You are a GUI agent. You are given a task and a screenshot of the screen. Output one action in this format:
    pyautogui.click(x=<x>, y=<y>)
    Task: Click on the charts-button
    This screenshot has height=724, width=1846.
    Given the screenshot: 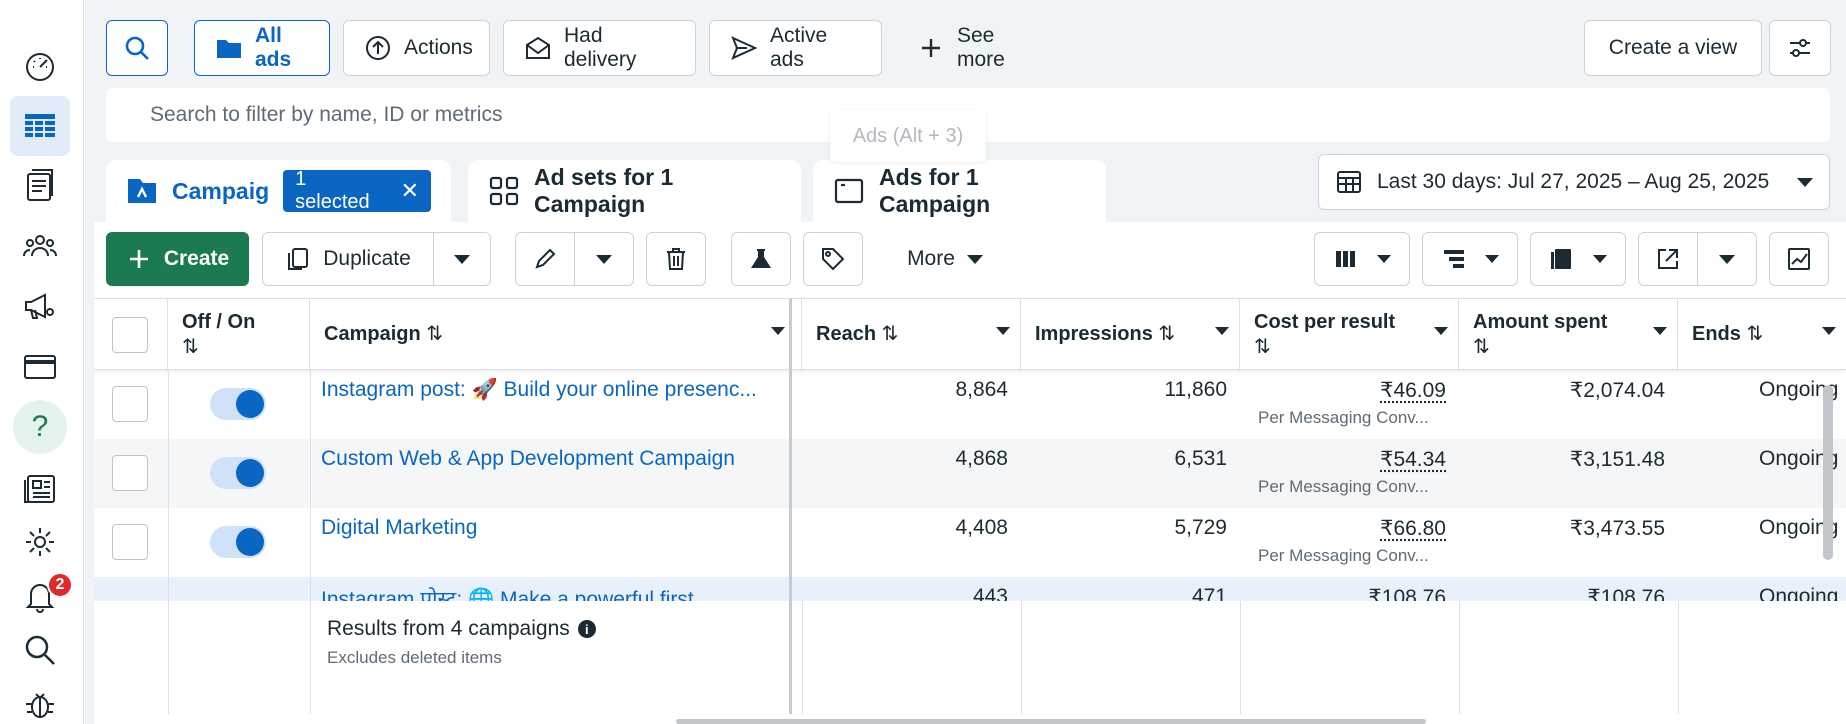 What is the action you would take?
    pyautogui.click(x=1799, y=259)
    